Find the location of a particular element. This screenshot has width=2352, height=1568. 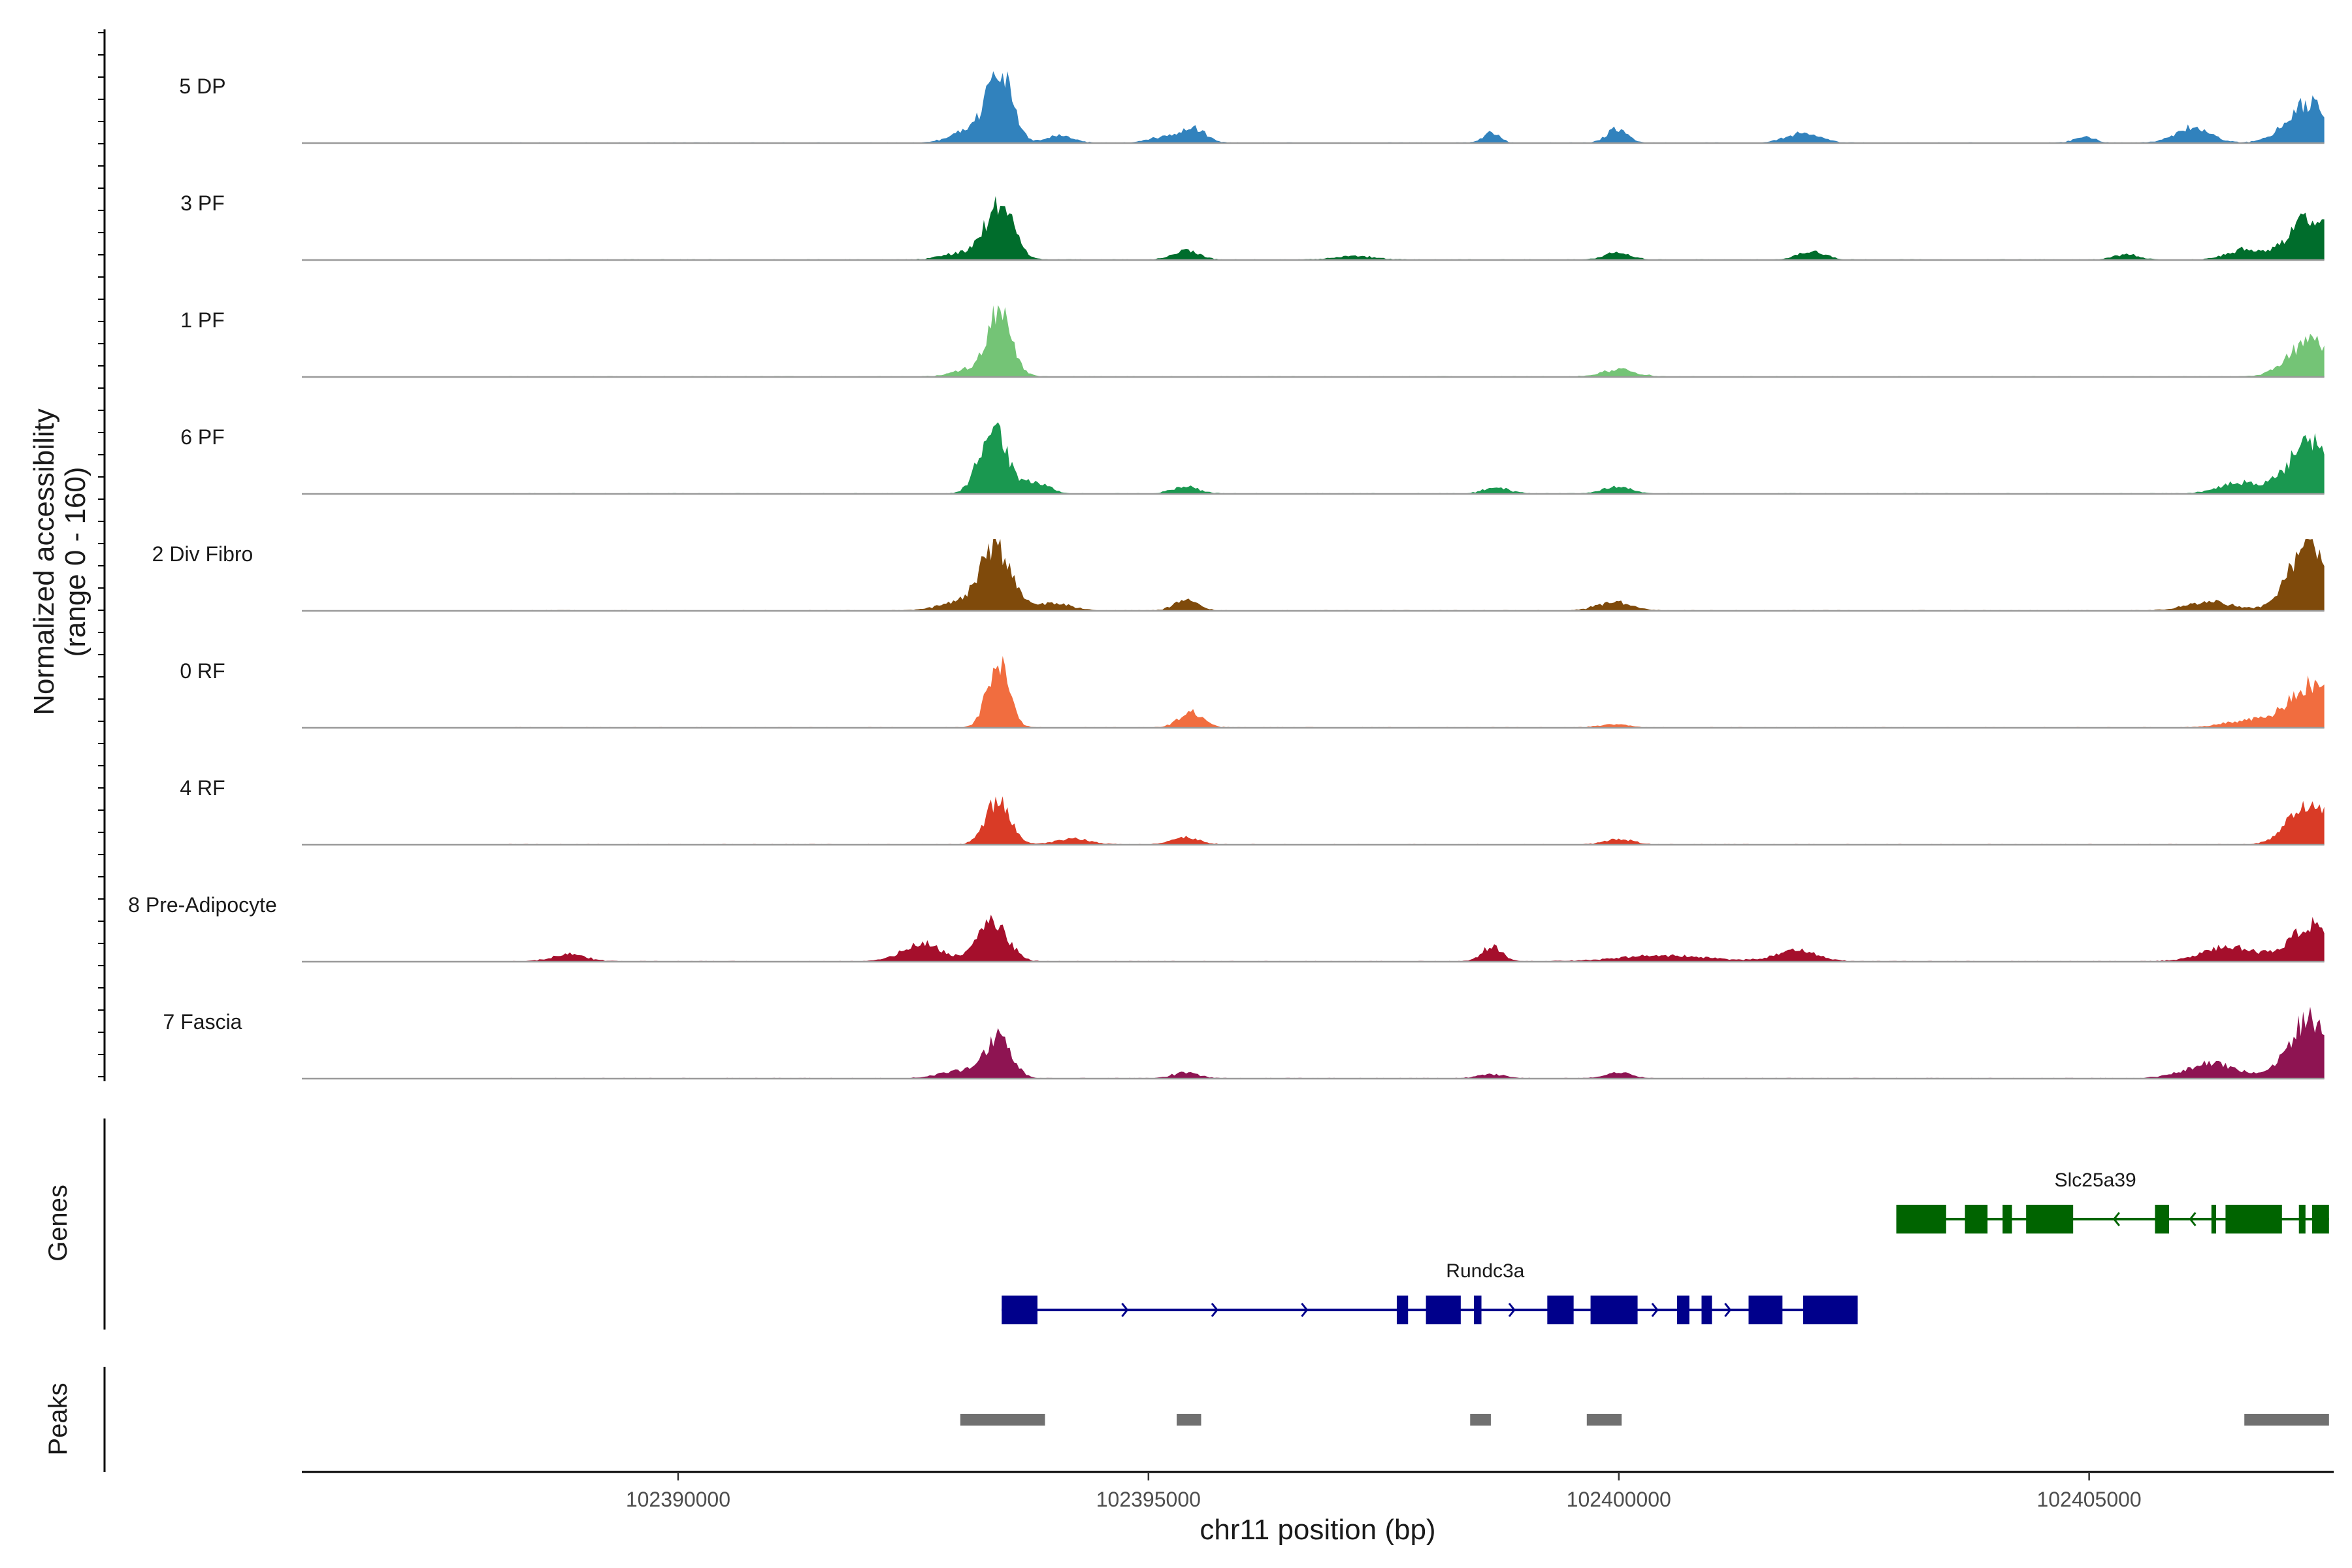

track-4-rf: 4 RF is located at coordinates (1252, 811).